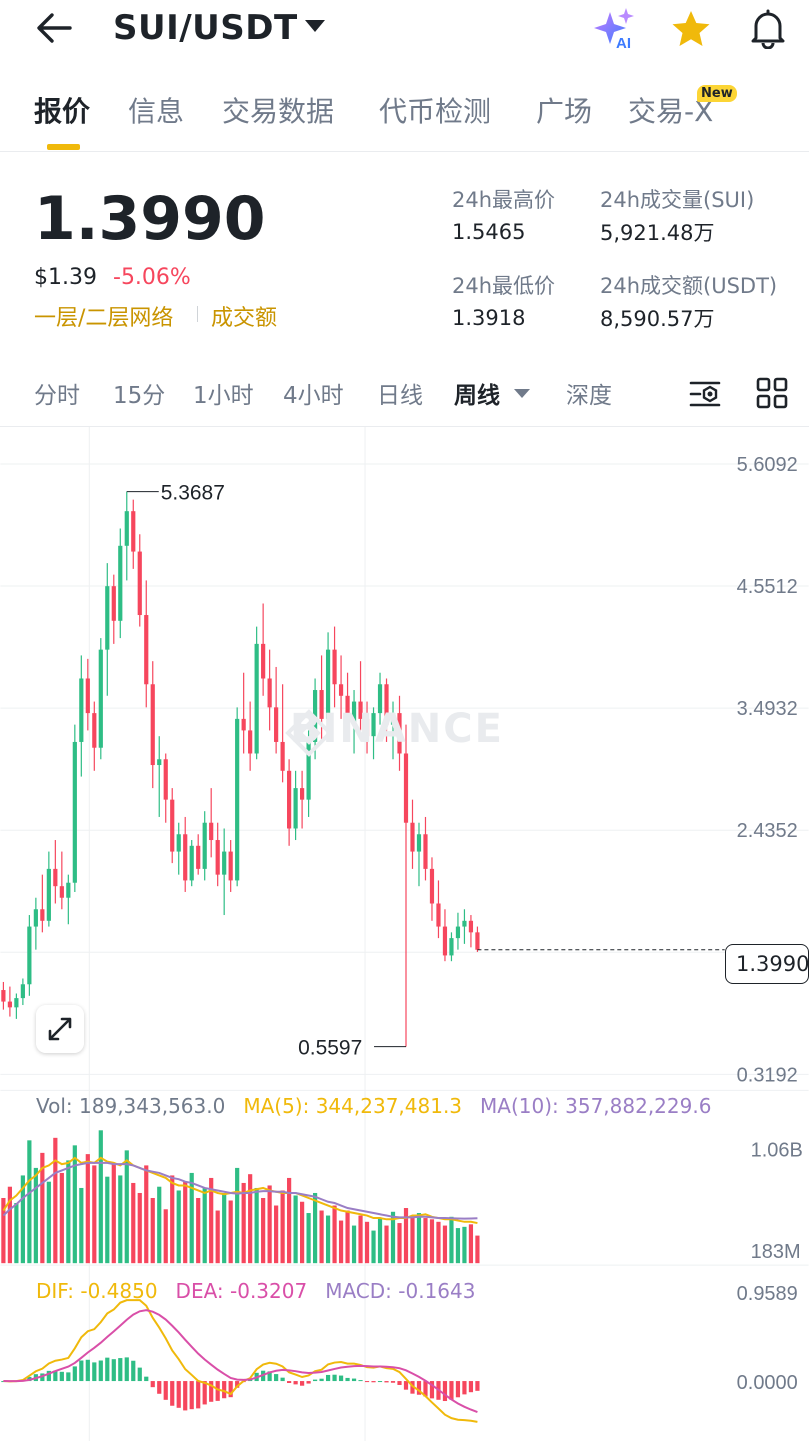 The width and height of the screenshot is (809, 1441). Describe the element at coordinates (156, 111) in the screenshot. I see `tab-info: 信息` at that location.